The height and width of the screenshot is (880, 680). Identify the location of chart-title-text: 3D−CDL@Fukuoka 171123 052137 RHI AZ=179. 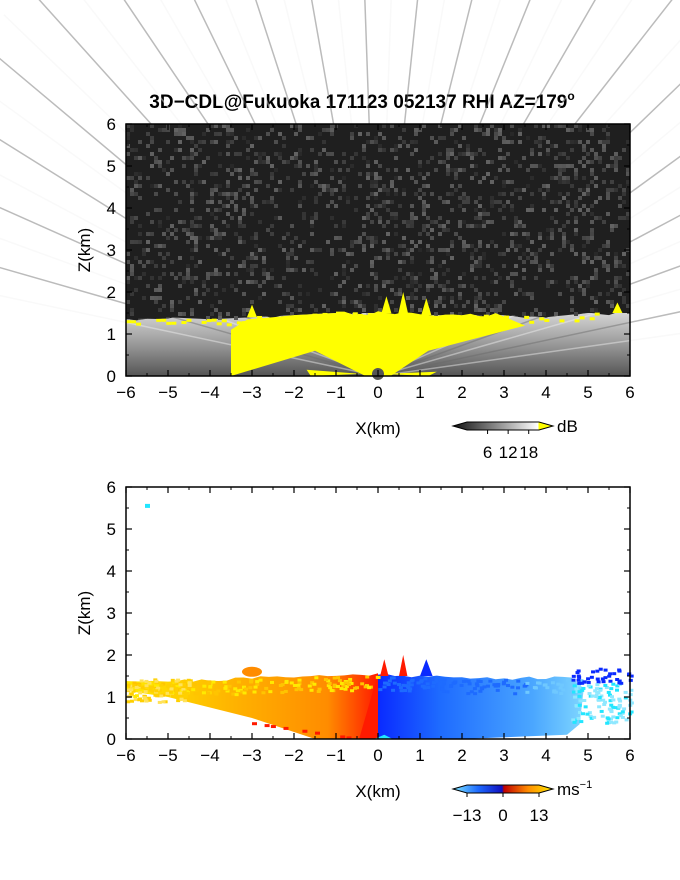
(358, 102).